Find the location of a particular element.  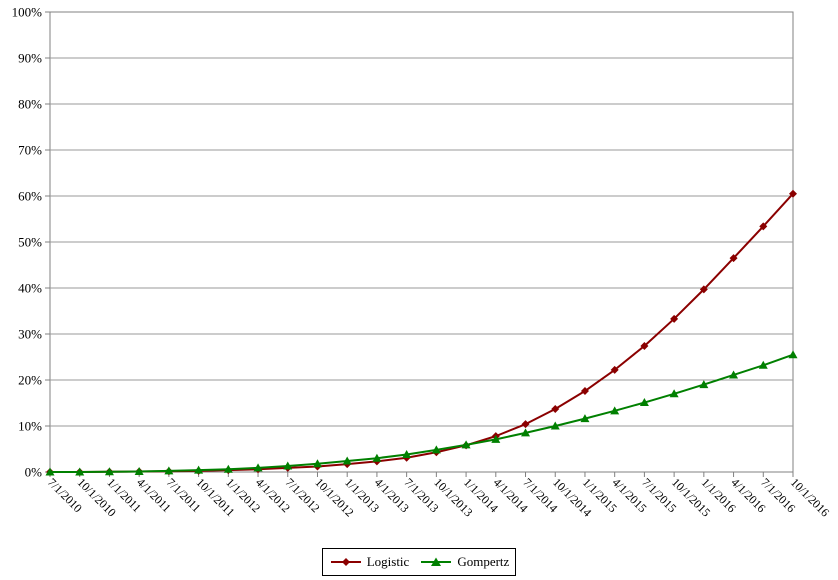

y-tick-label: 60% is located at coordinates (30, 196).